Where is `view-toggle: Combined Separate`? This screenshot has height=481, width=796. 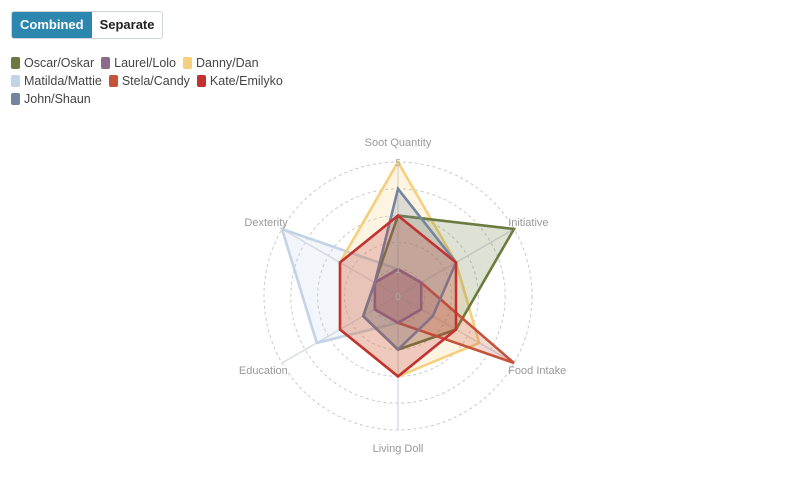
view-toggle: Combined Separate is located at coordinates (87, 25).